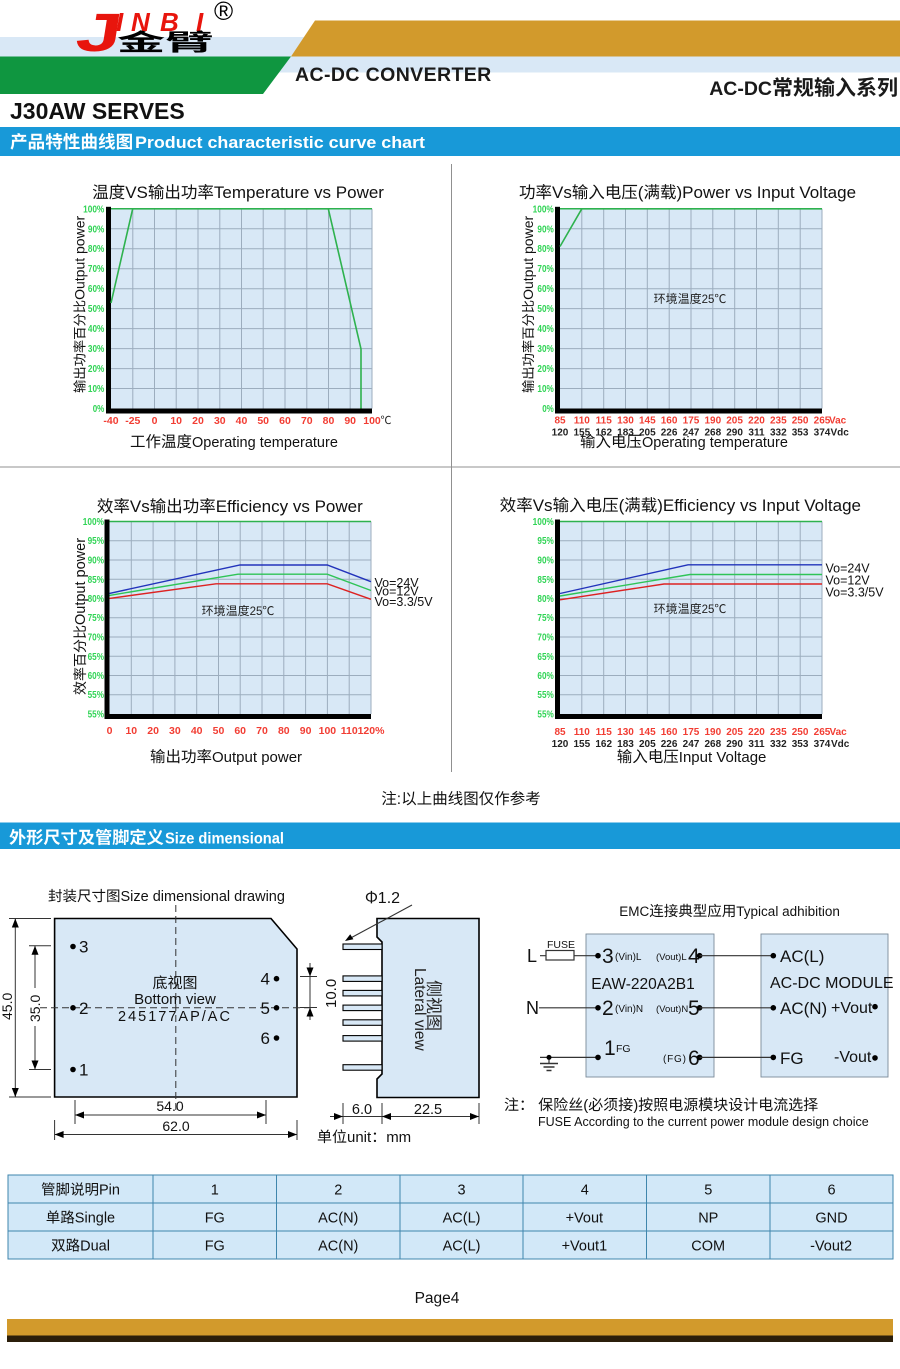  I want to click on svg-text: EMC, so click(634, 911).